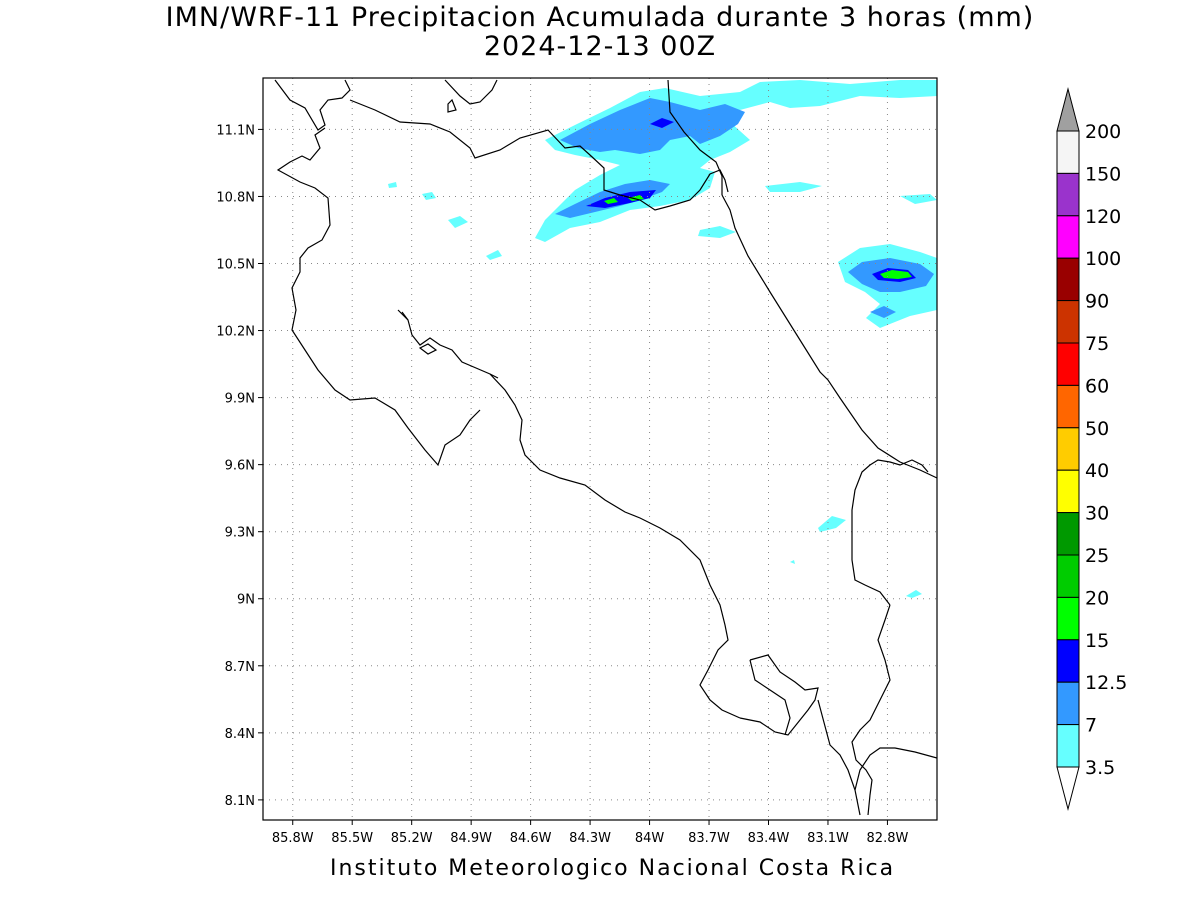 This screenshot has height=900, width=1200. What do you see at coordinates (293, 838) in the screenshot?
I see `x-tick-label: 85.8W` at bounding box center [293, 838].